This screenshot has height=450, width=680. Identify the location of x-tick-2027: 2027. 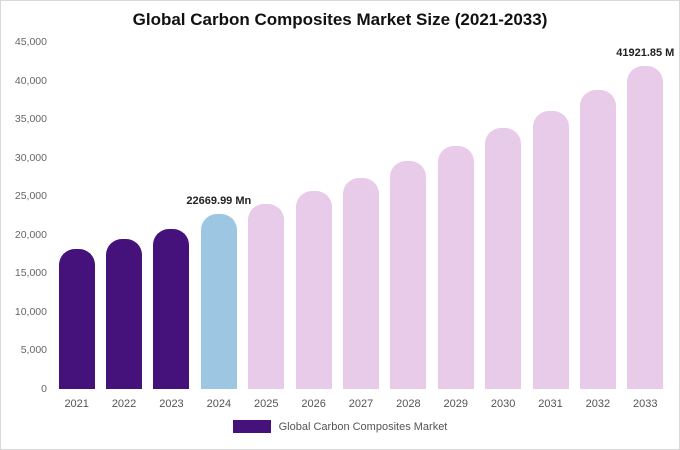
(361, 404).